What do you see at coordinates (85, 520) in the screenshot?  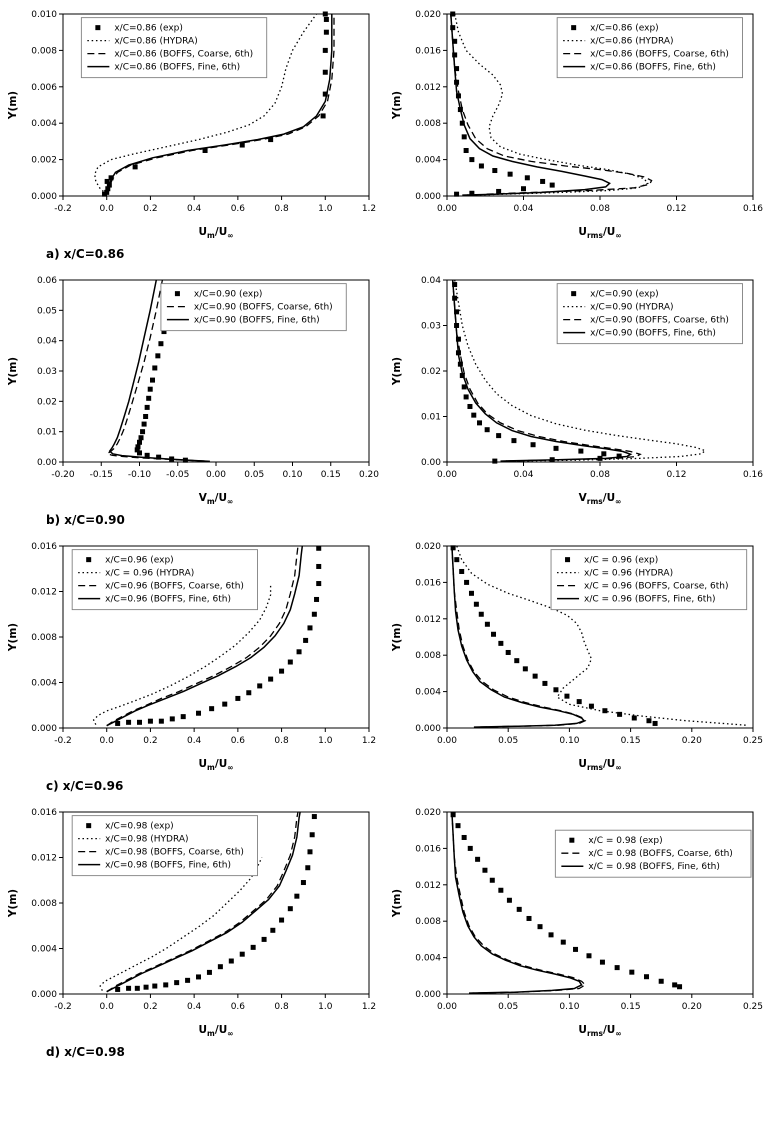 I see `section-caption-b: b) x/C=0.90` at bounding box center [85, 520].